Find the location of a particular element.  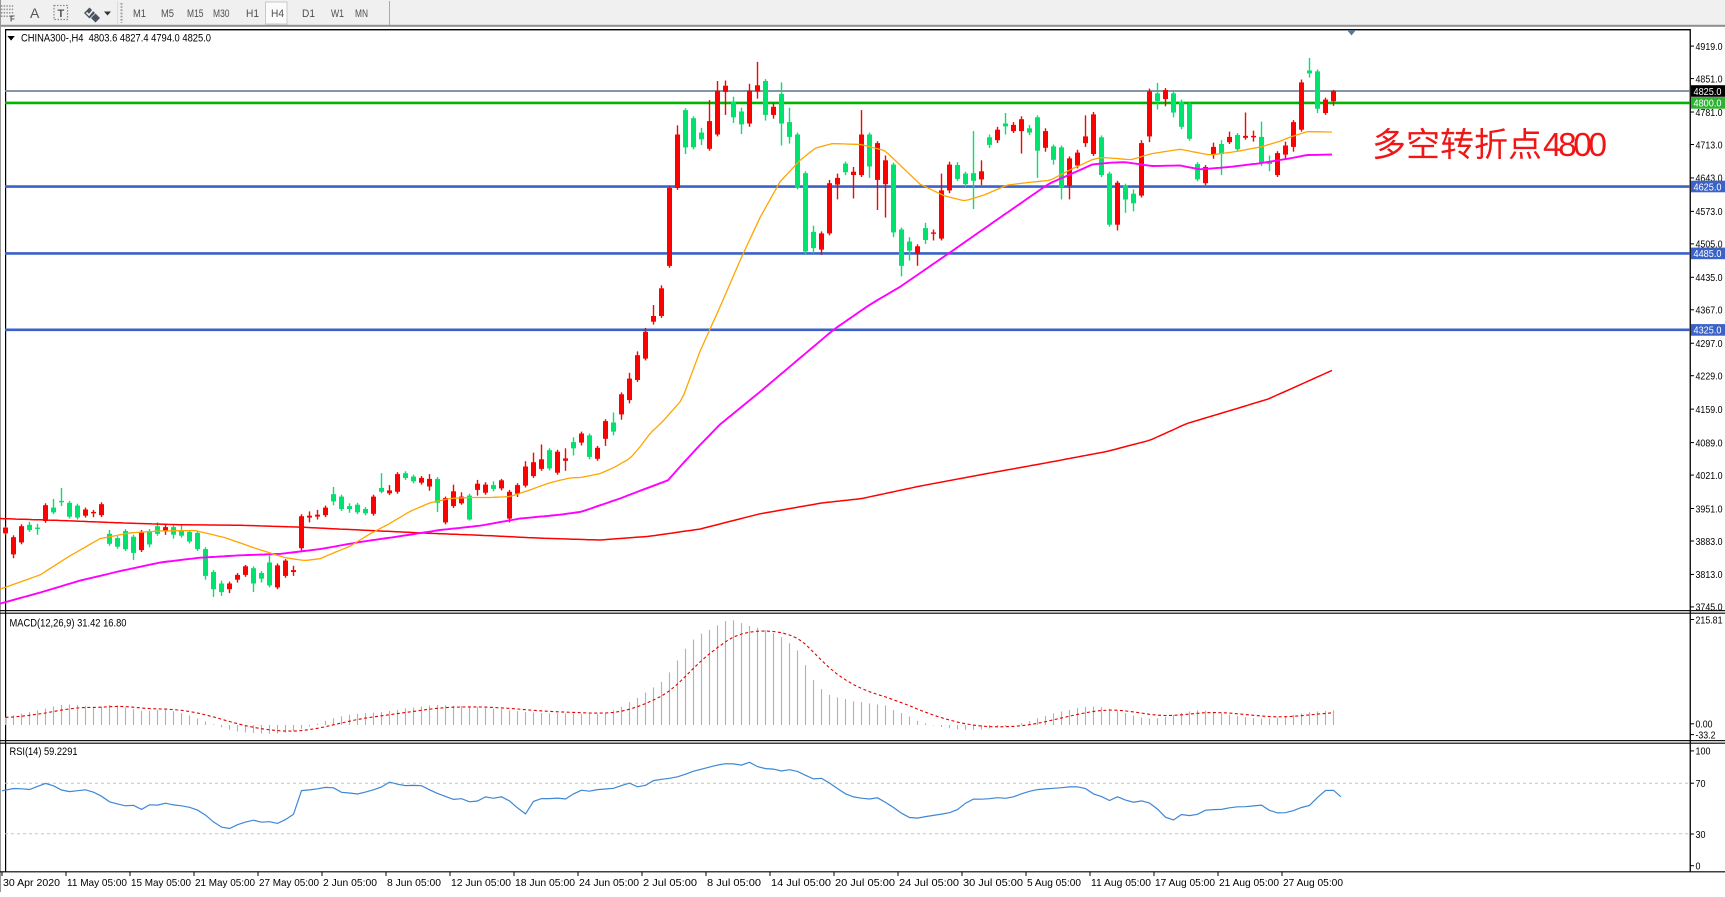

svg-text: 12 Jun 05:00 is located at coordinates (481, 883).